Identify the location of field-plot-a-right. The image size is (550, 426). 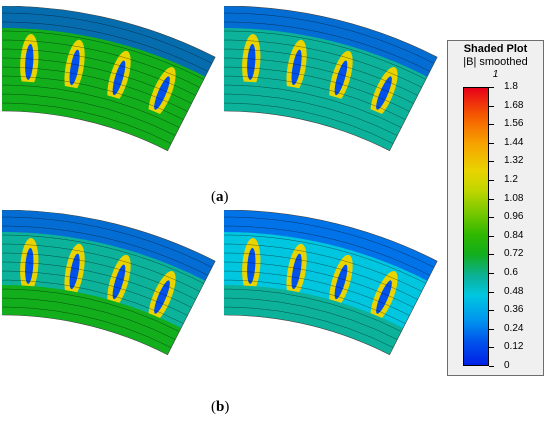
(331, 79).